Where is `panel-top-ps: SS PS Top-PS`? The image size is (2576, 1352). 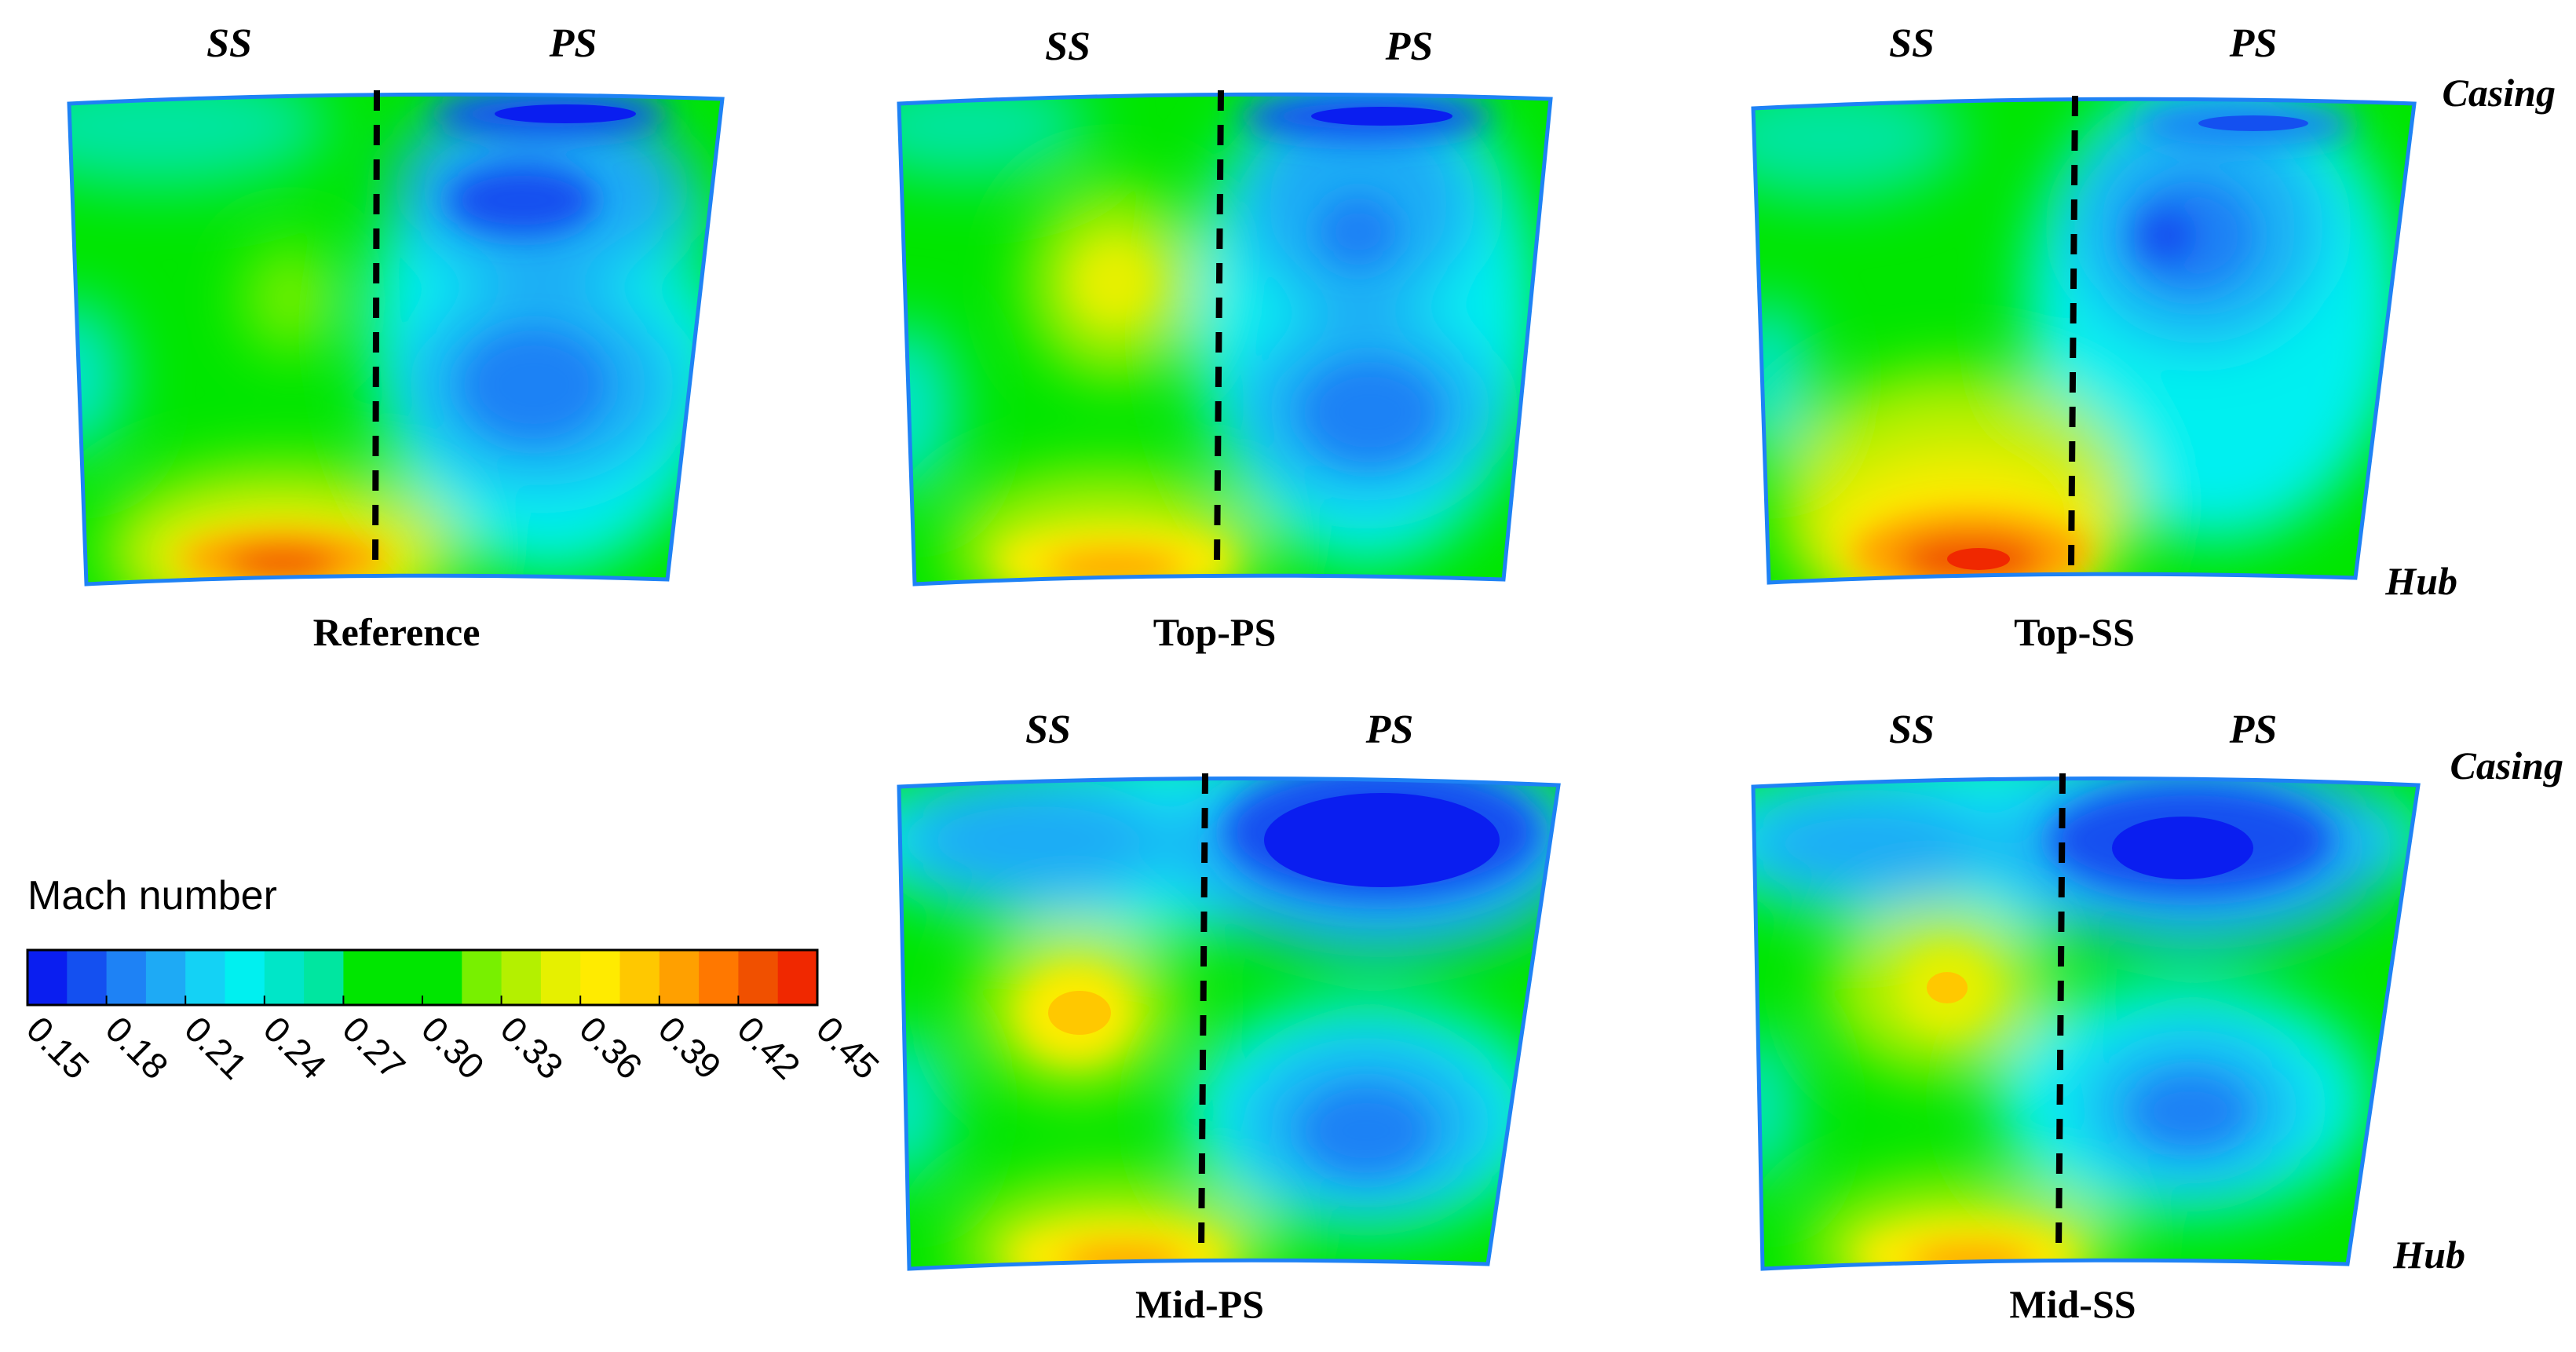
panel-top-ps: SS PS Top-PS is located at coordinates (1225, 339).